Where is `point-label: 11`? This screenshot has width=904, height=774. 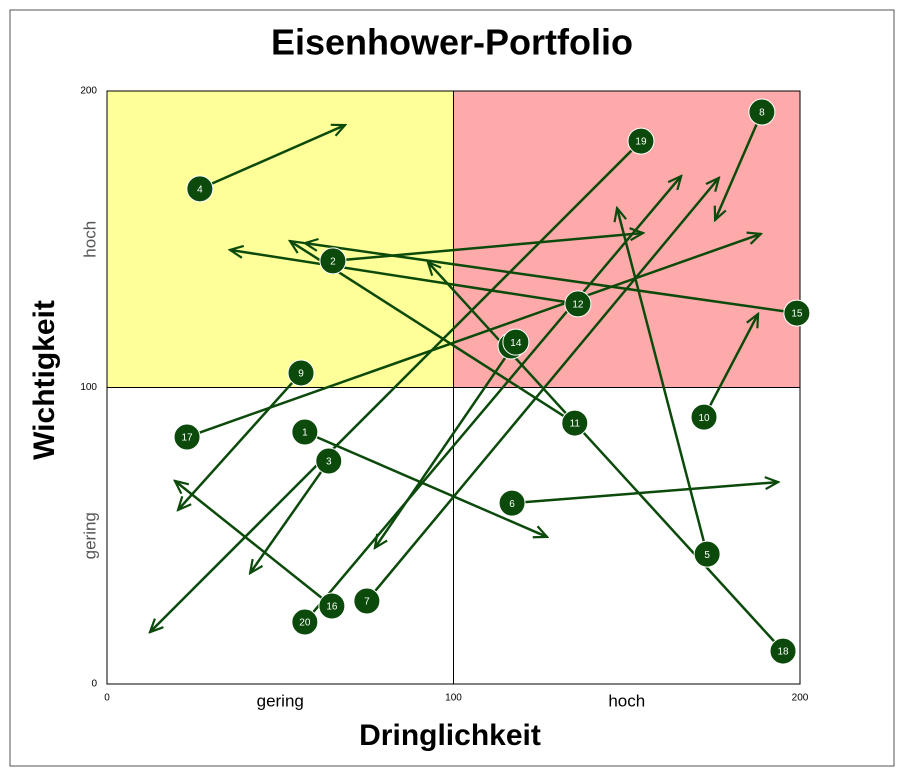
point-label: 11 is located at coordinates (575, 424).